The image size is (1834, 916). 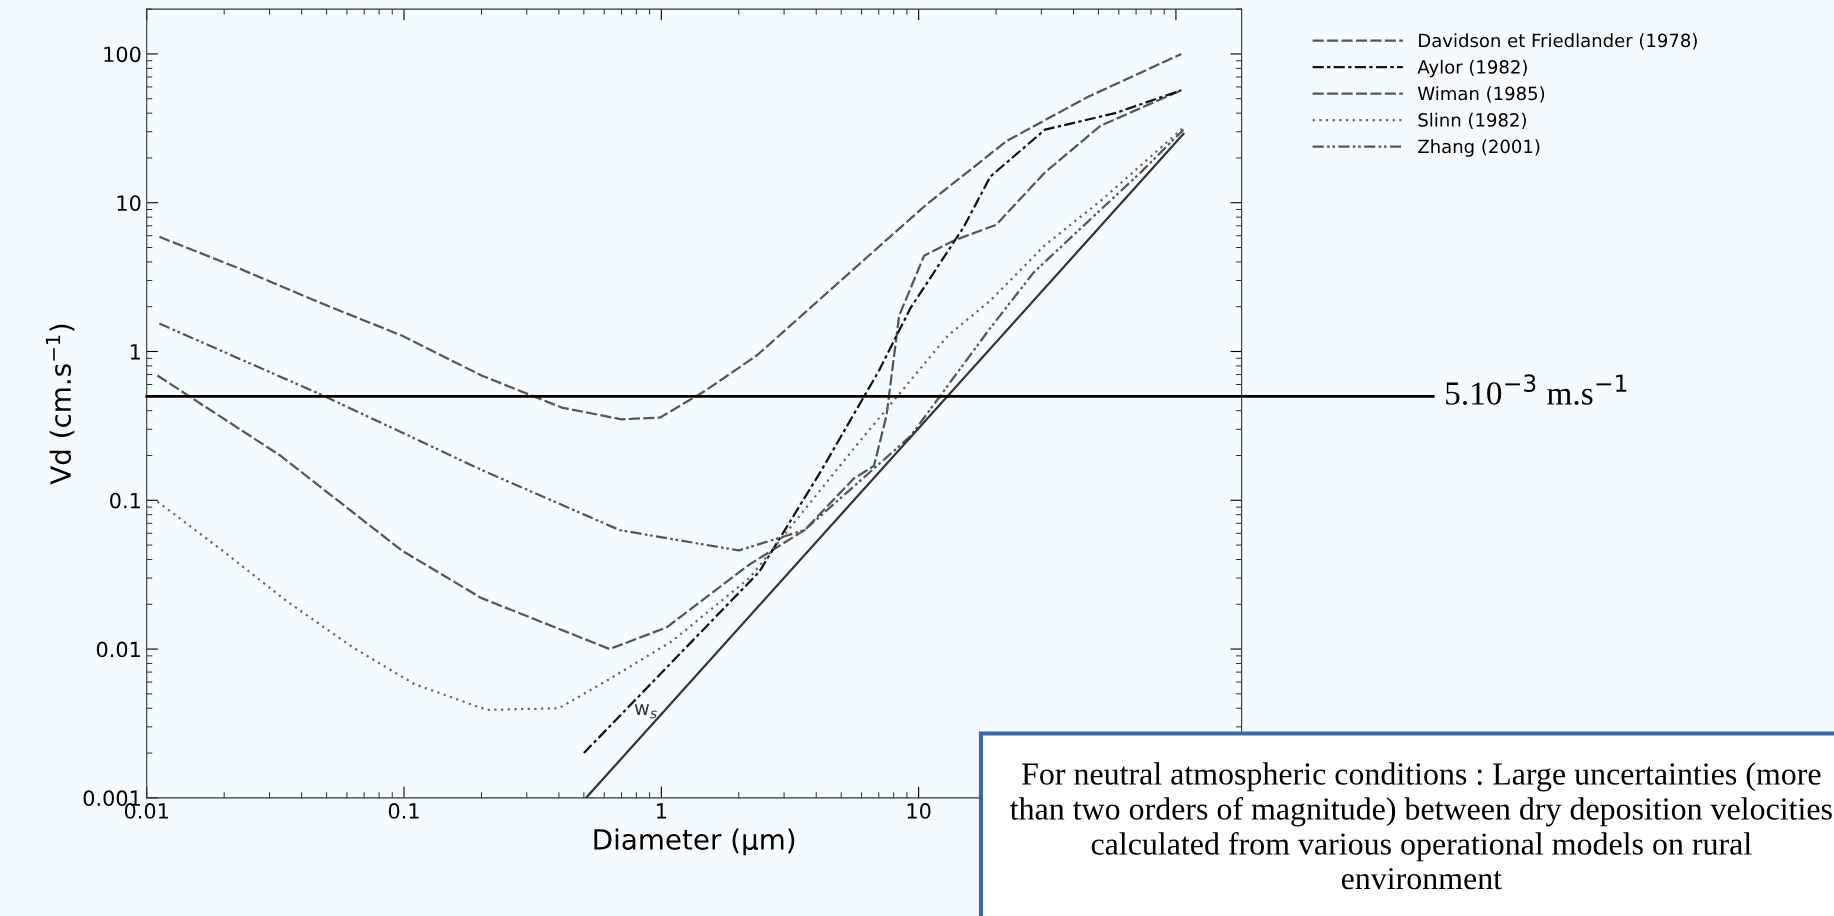 What do you see at coordinates (645, 711) in the screenshot?
I see `annotation: w$_{s}$` at bounding box center [645, 711].